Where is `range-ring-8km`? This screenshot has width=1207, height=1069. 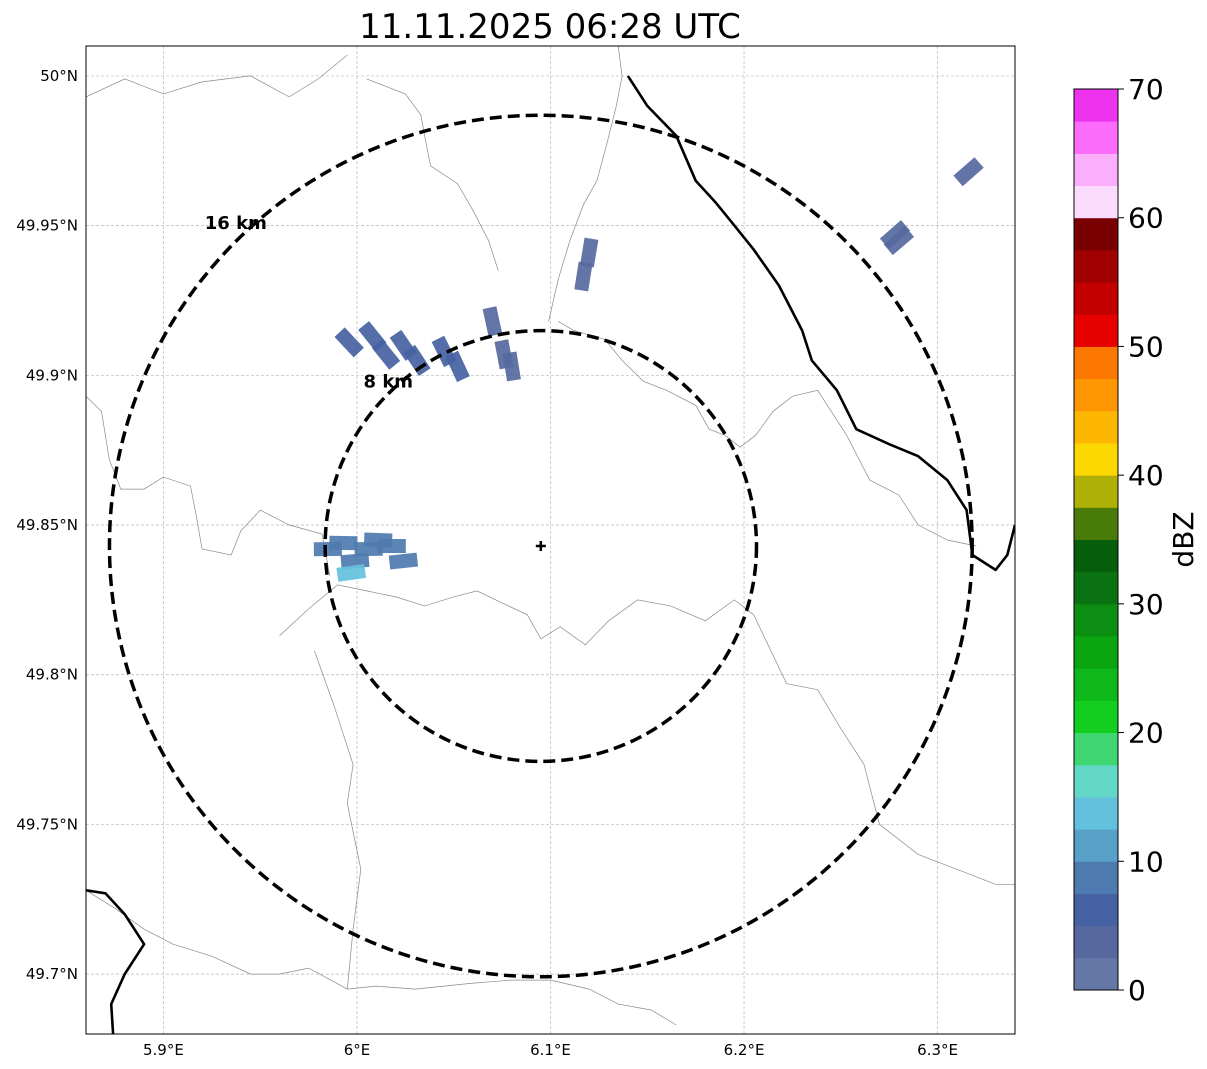 range-ring-8km is located at coordinates (541, 546).